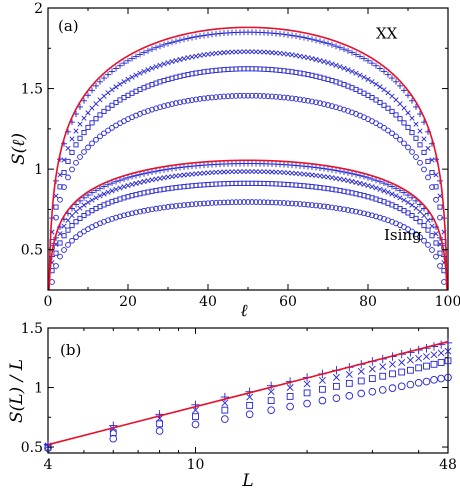  I want to click on panel-a-xtick-label: 20, so click(128, 302).